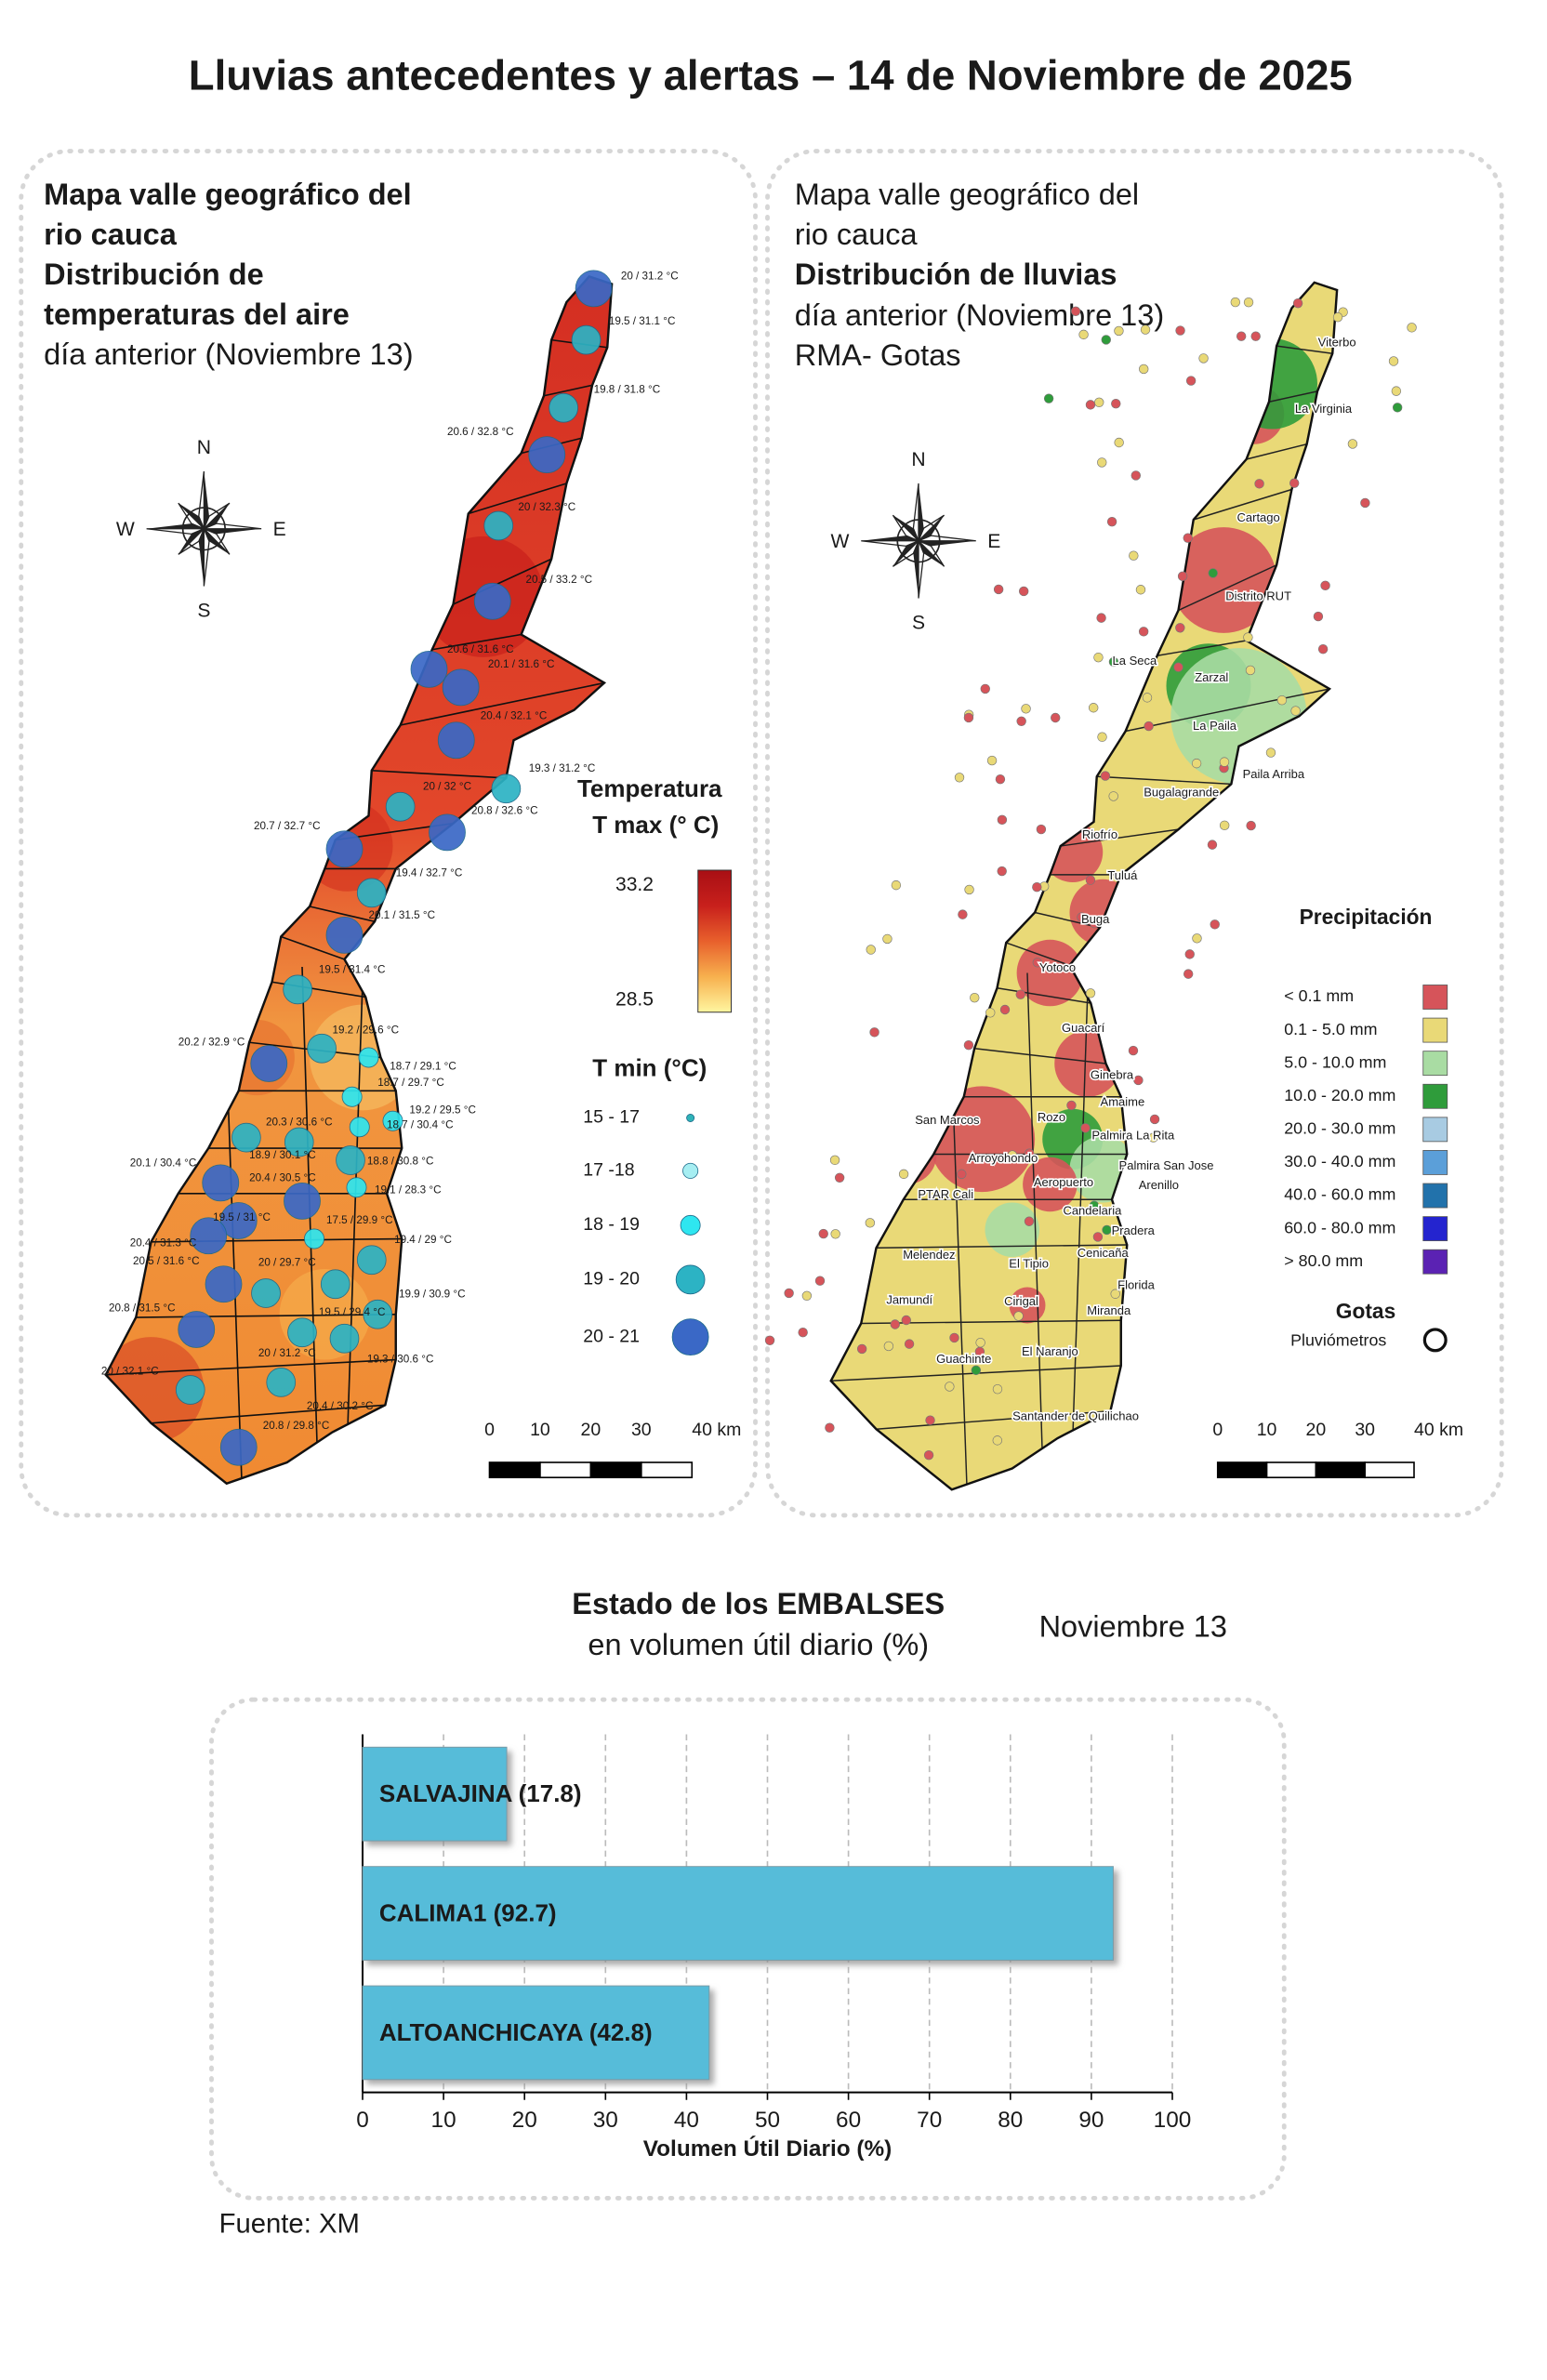 This screenshot has width=1547, height=2380. I want to click on town-label: PTAR Cali, so click(945, 1194).